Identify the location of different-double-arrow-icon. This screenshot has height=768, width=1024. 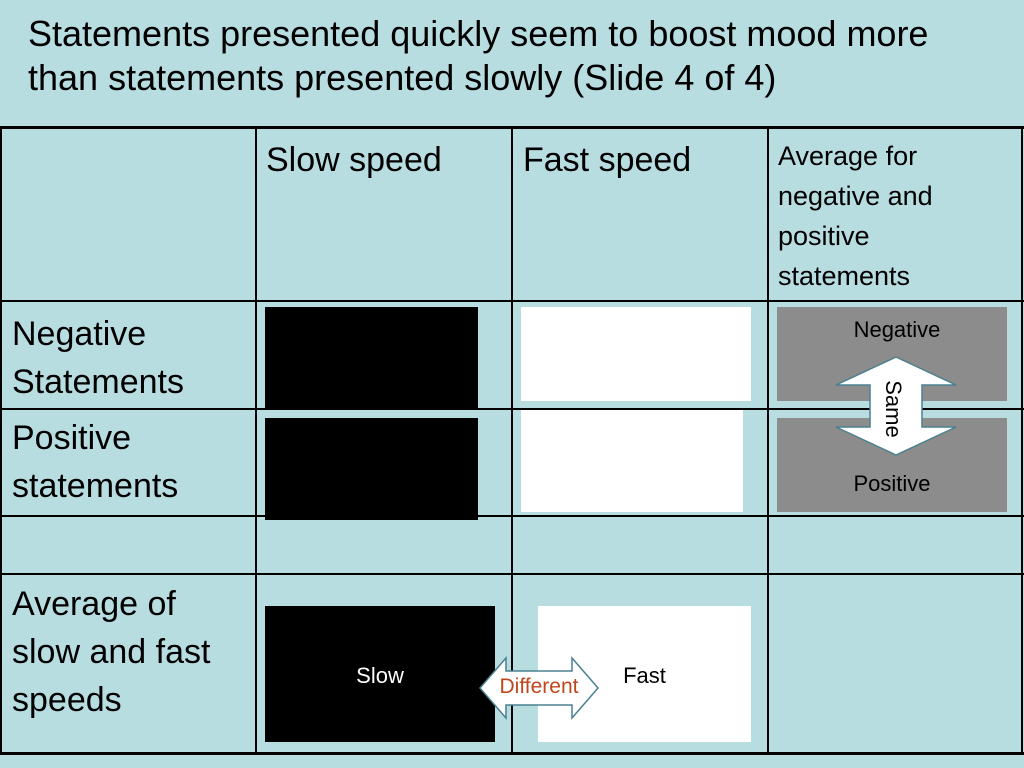
(539, 688).